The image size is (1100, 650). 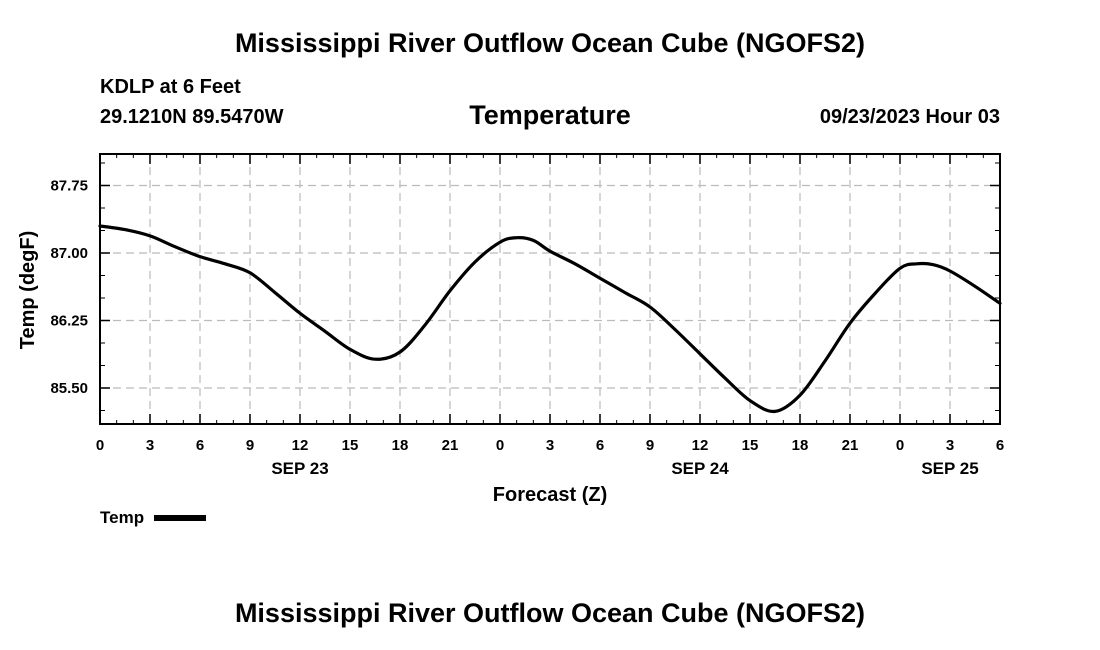 What do you see at coordinates (69, 253) in the screenshot?
I see `y-tick-label: 87.00` at bounding box center [69, 253].